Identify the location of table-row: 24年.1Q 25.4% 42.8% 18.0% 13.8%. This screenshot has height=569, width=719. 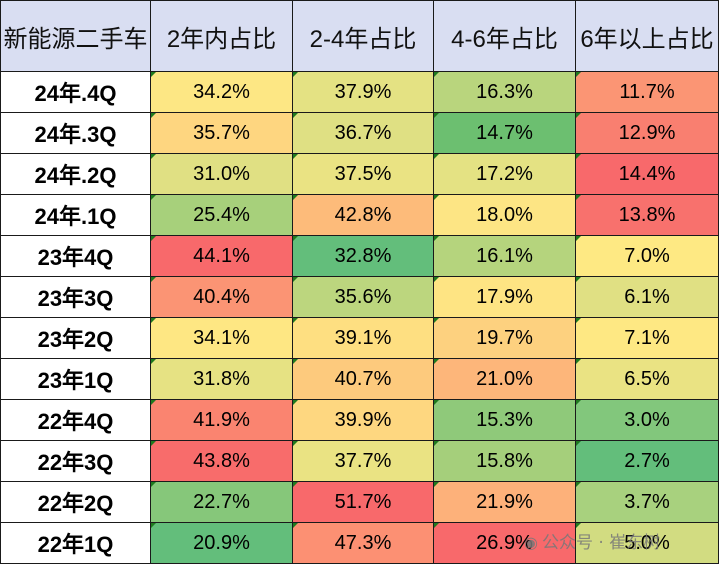
(359, 215).